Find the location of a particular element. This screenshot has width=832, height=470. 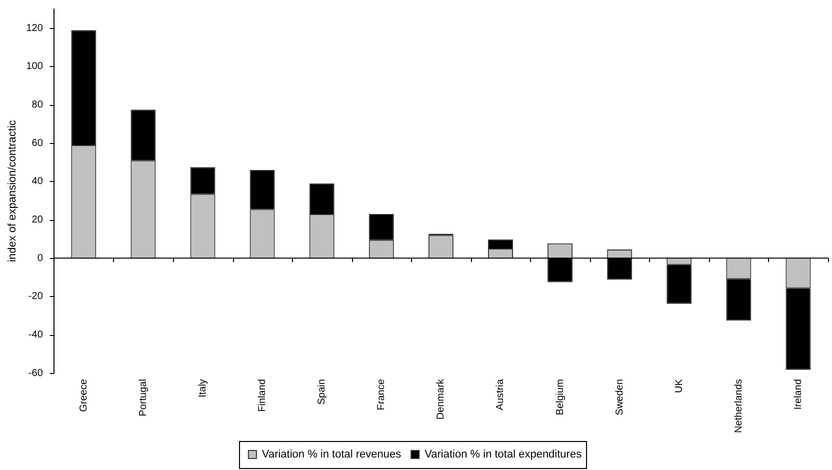

y-tick-label: 80 is located at coordinates (38, 105).